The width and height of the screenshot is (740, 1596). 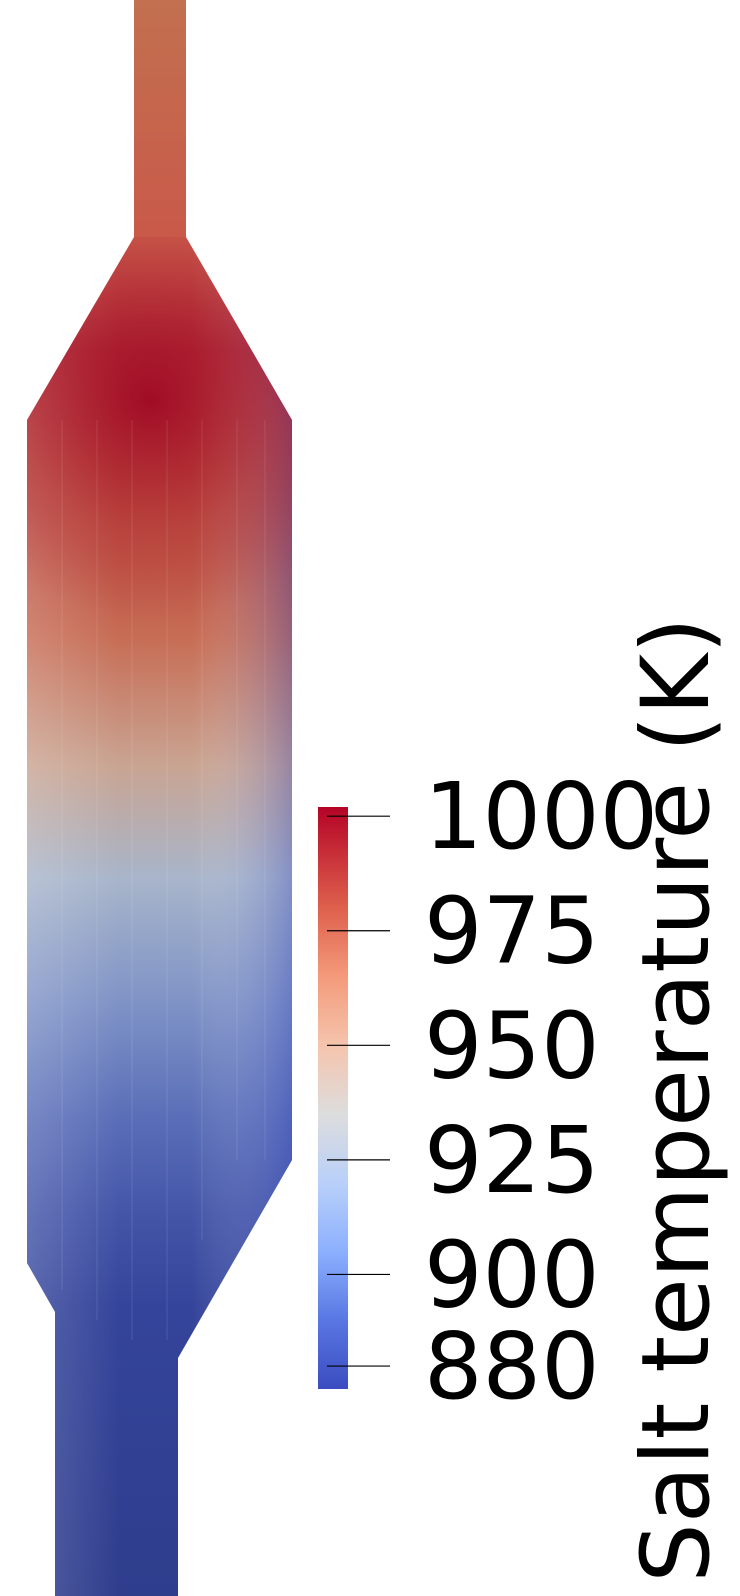 I want to click on colorbar-tick-label: 950, so click(x=512, y=1045).